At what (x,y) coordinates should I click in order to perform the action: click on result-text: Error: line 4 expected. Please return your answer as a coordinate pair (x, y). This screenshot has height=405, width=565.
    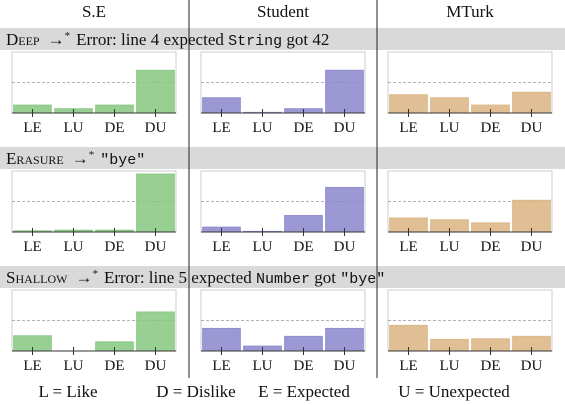
    Looking at the image, I should click on (152, 39).